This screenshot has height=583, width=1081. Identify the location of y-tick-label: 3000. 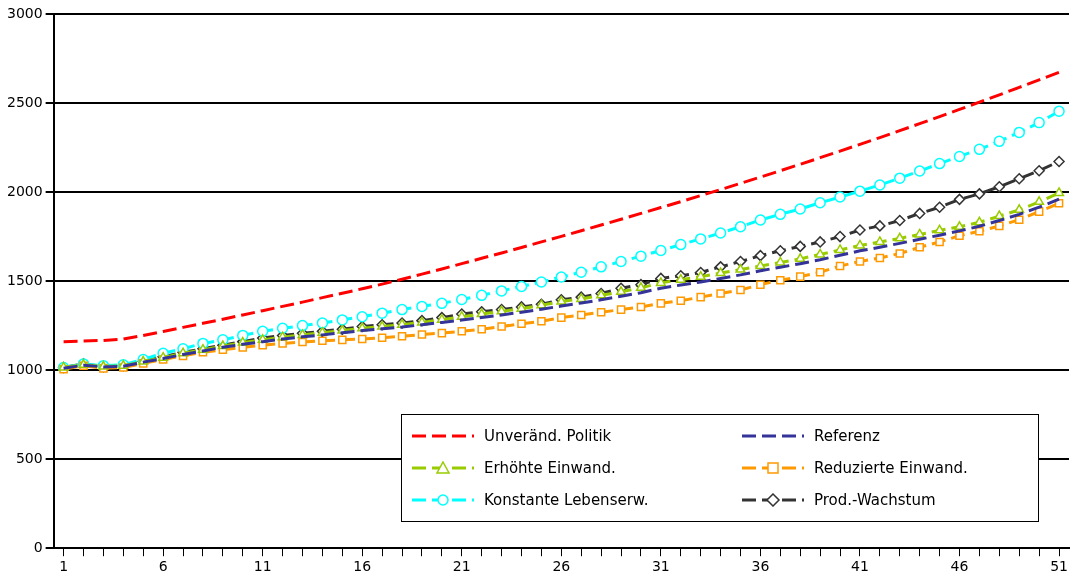
(24, 12).